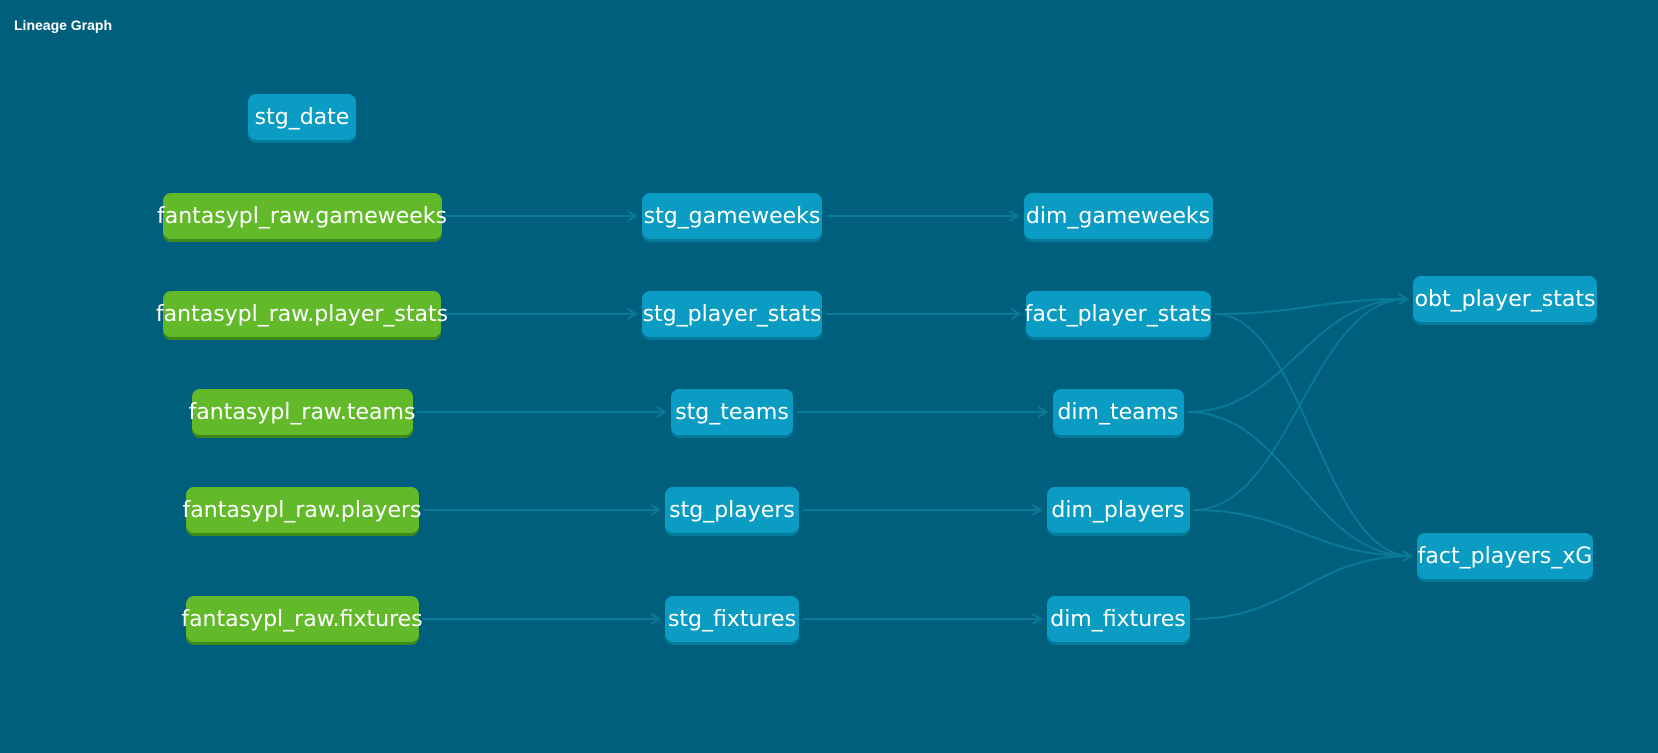  What do you see at coordinates (1302, 587) in the screenshot?
I see `edge-dim-fixtures-to-fact-players-xG` at bounding box center [1302, 587].